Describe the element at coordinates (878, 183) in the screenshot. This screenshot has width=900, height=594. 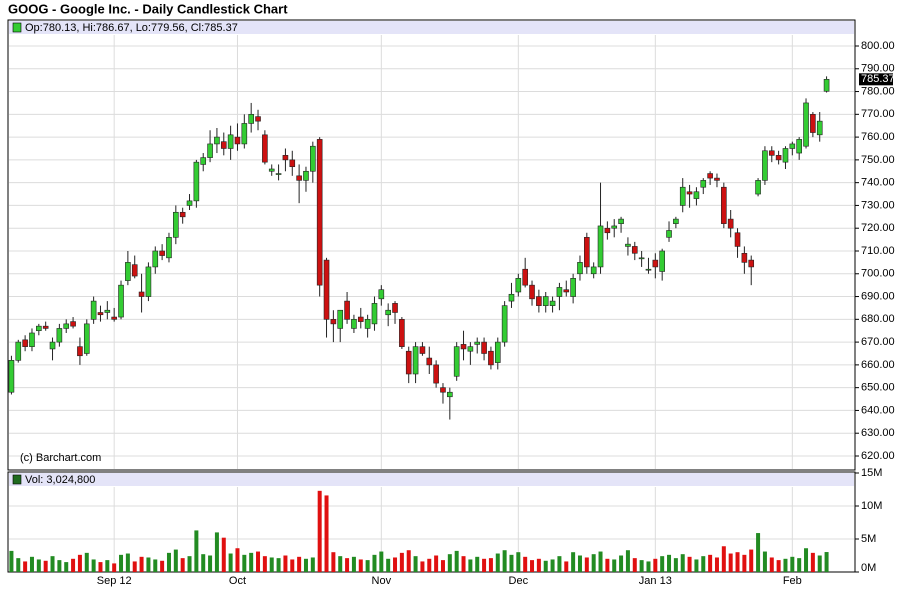
I see `y-tick-label: 740.00` at that location.